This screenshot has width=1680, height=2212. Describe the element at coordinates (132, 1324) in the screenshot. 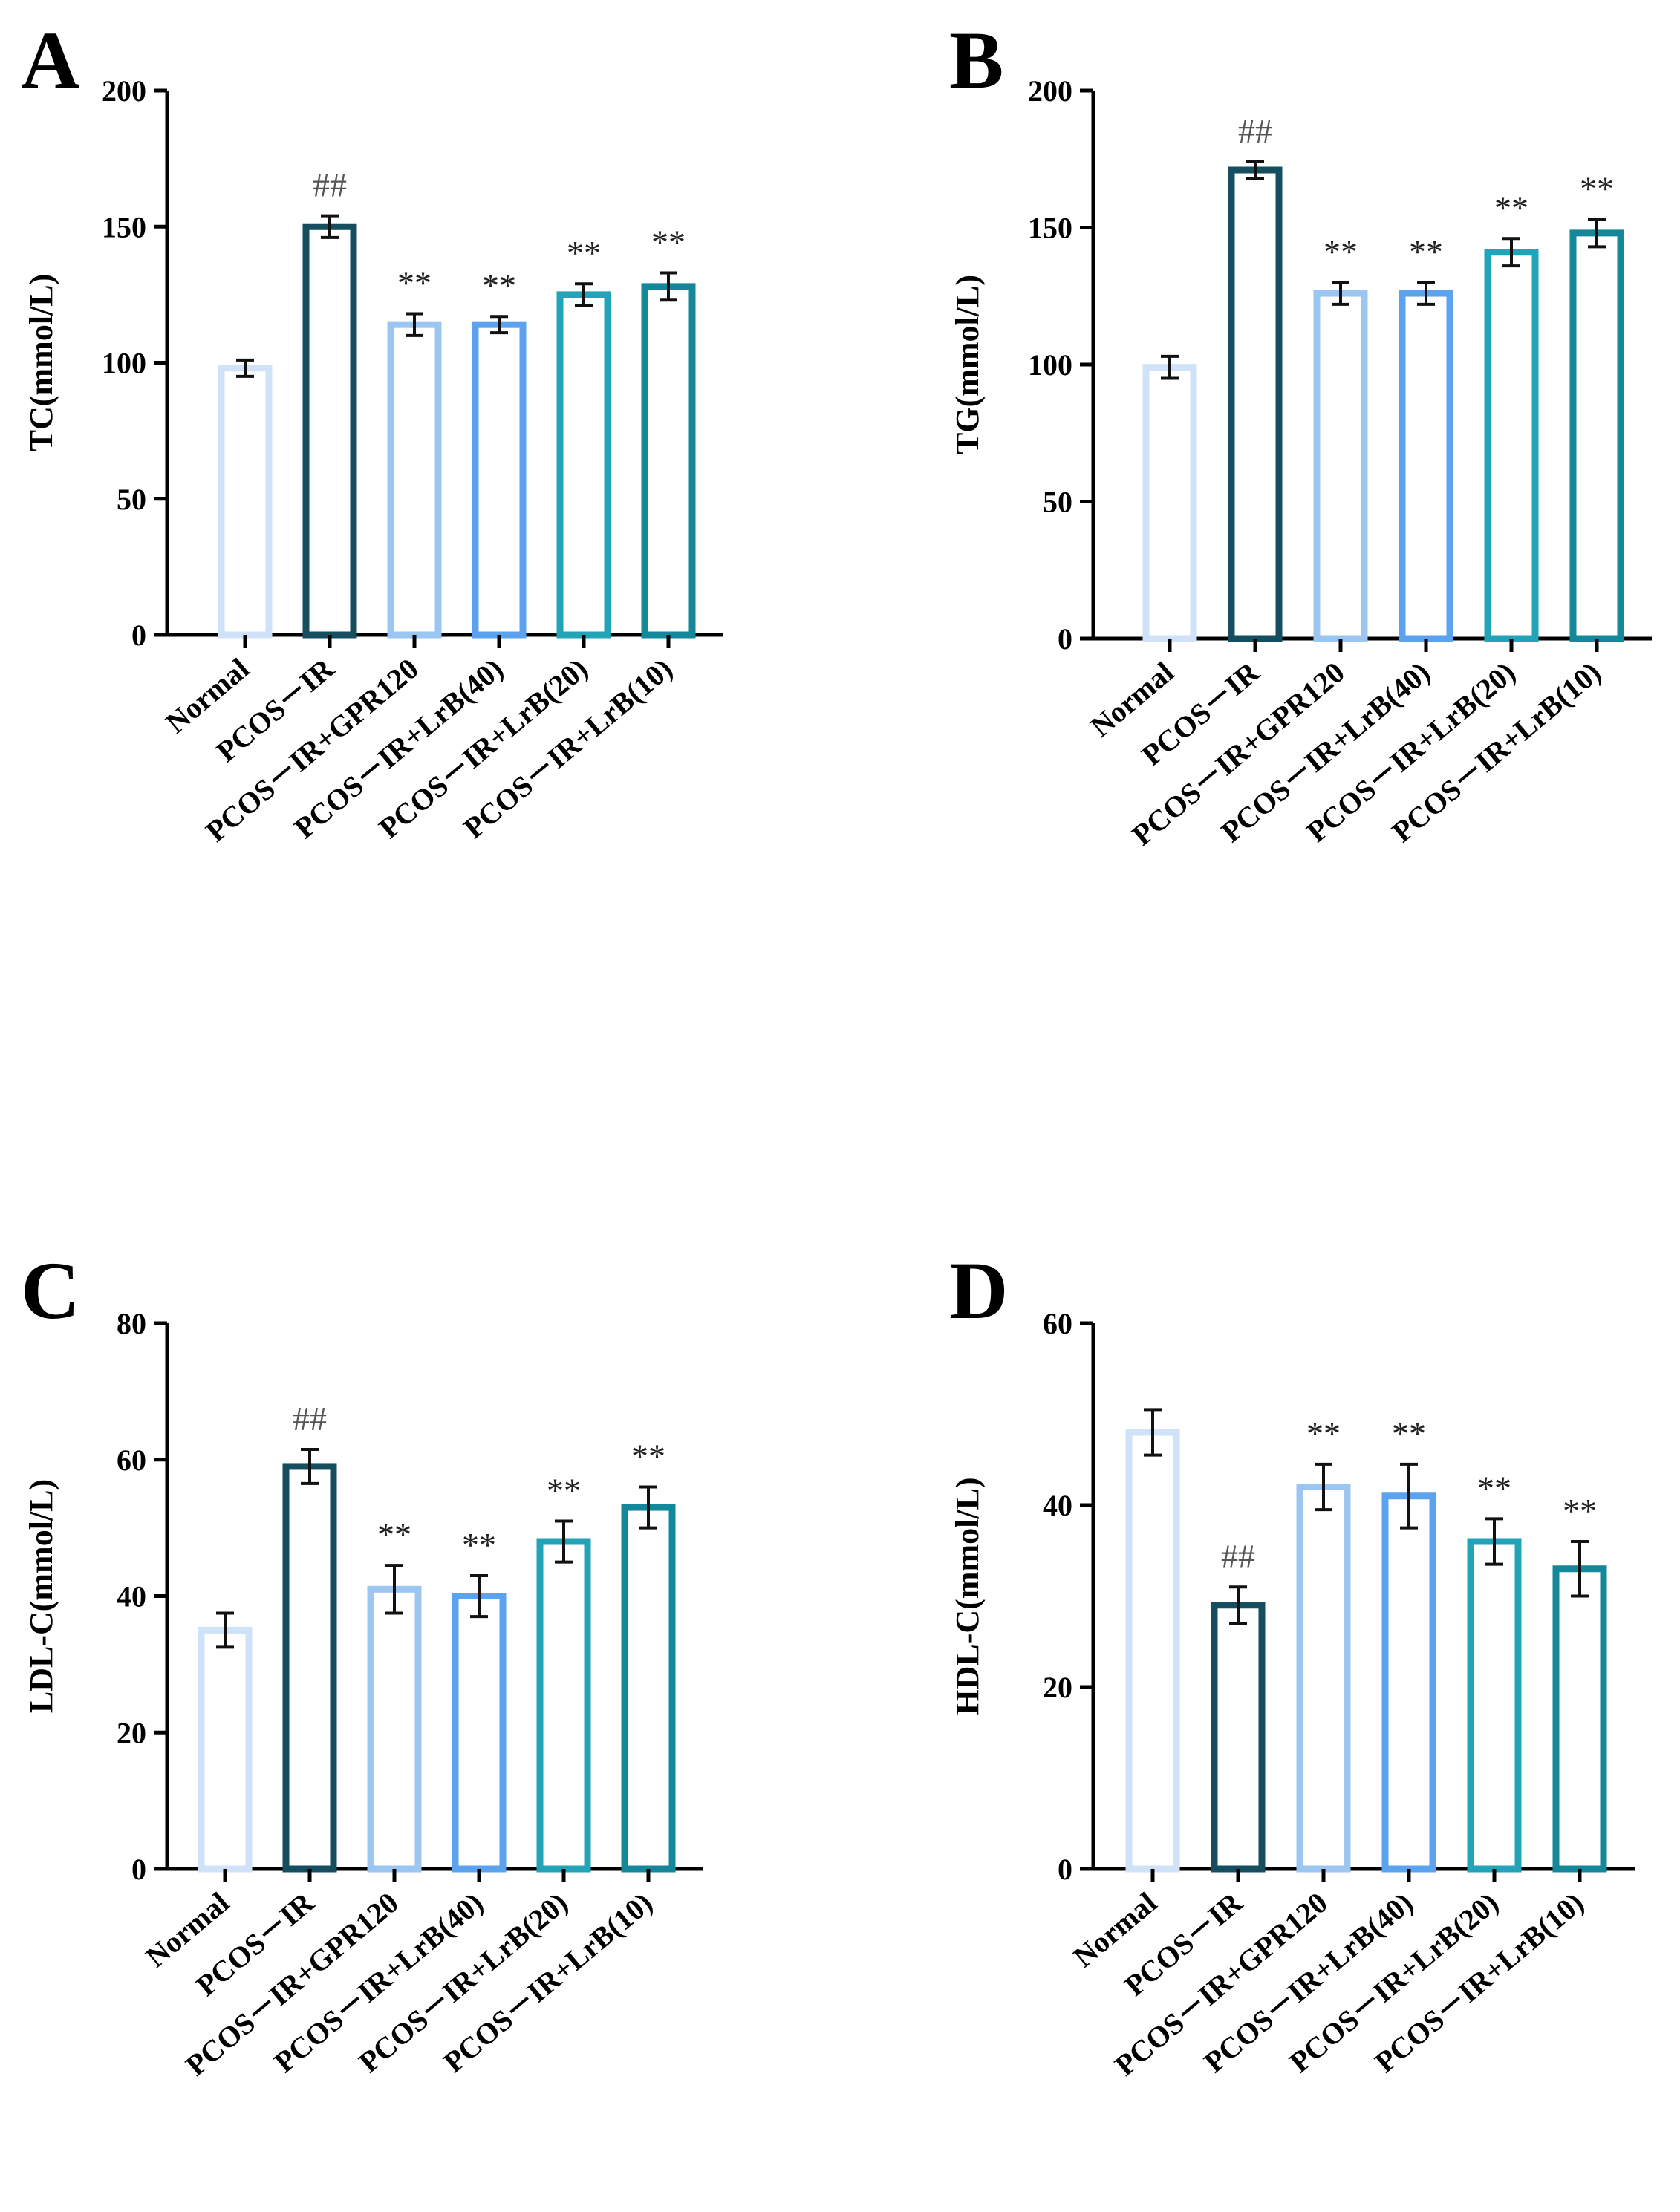

I see `y-tick-label: 80` at that location.